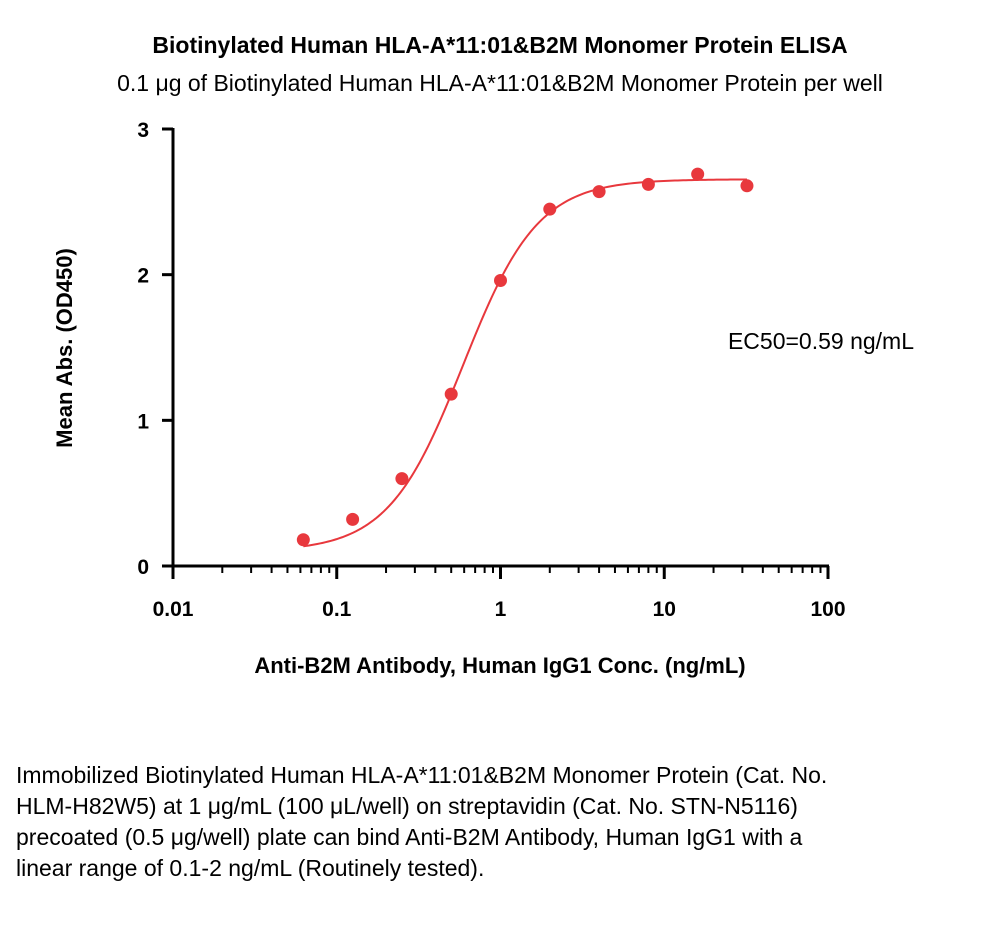 The image size is (1000, 926). Describe the element at coordinates (827, 609) in the screenshot. I see `x-tick-label: 100` at that location.